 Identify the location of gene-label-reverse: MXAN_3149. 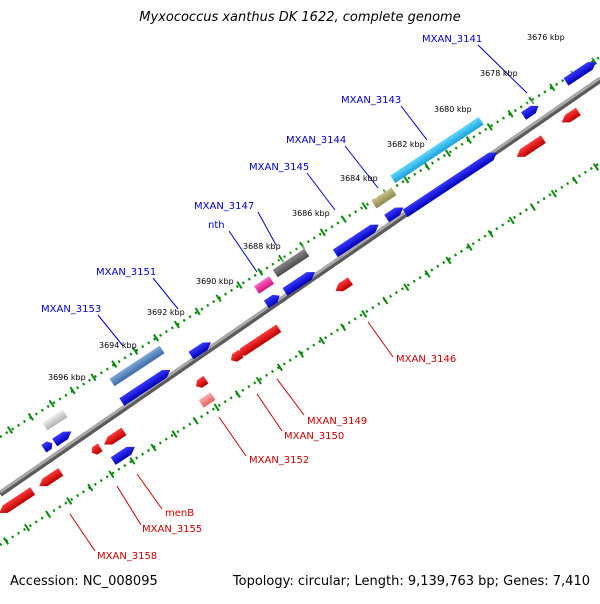
(337, 421).